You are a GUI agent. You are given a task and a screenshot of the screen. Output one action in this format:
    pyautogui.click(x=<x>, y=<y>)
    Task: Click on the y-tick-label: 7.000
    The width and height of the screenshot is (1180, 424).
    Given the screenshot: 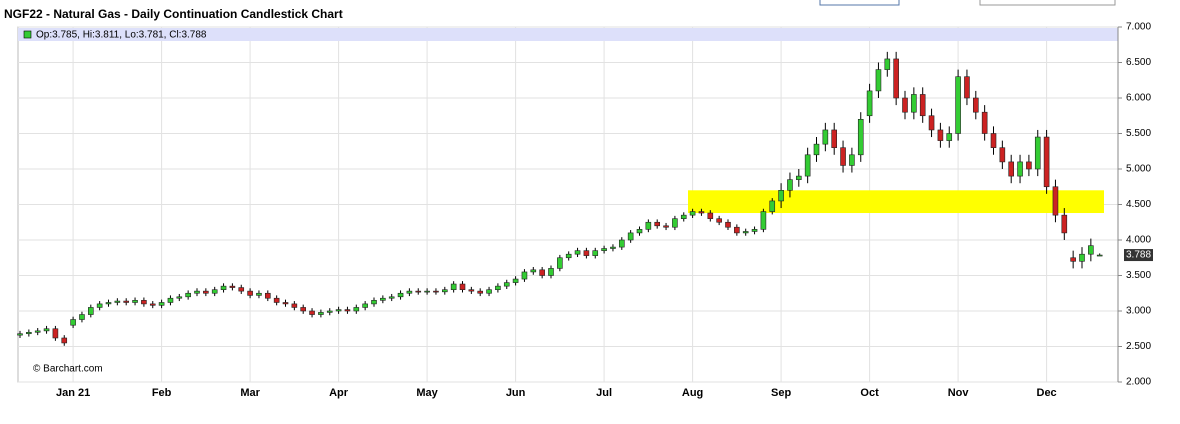 What is the action you would take?
    pyautogui.click(x=1138, y=27)
    